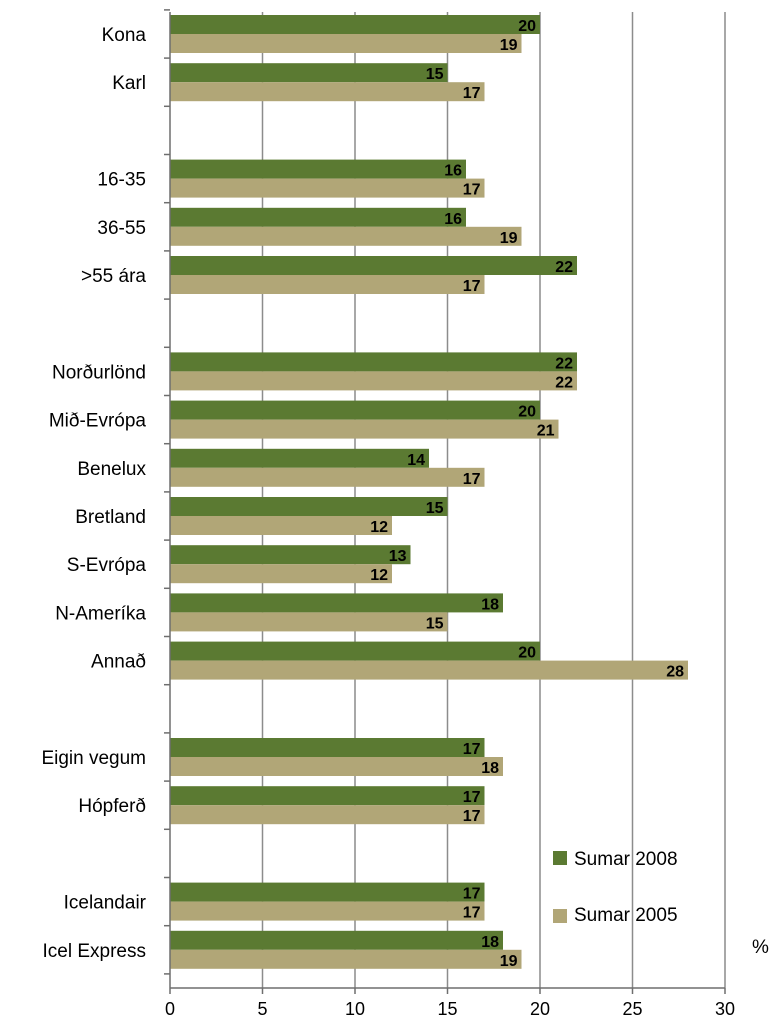  What do you see at coordinates (632, 1009) in the screenshot?
I see `x-tick-label-25: 25` at bounding box center [632, 1009].